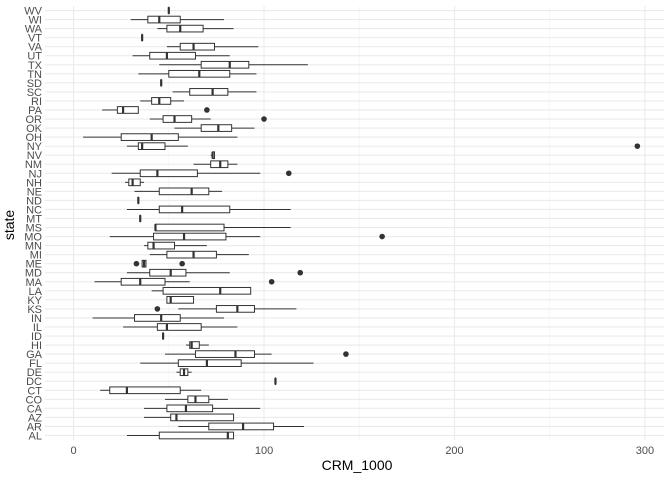 The image size is (672, 480). What do you see at coordinates (357, 465) in the screenshot?
I see `x-axis-title: CRM_1000` at bounding box center [357, 465].